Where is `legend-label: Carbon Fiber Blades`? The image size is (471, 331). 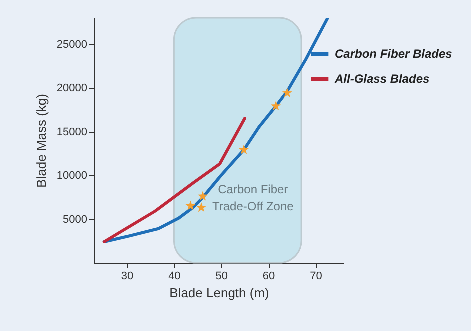 legend-label: Carbon Fiber Blades is located at coordinates (394, 54).